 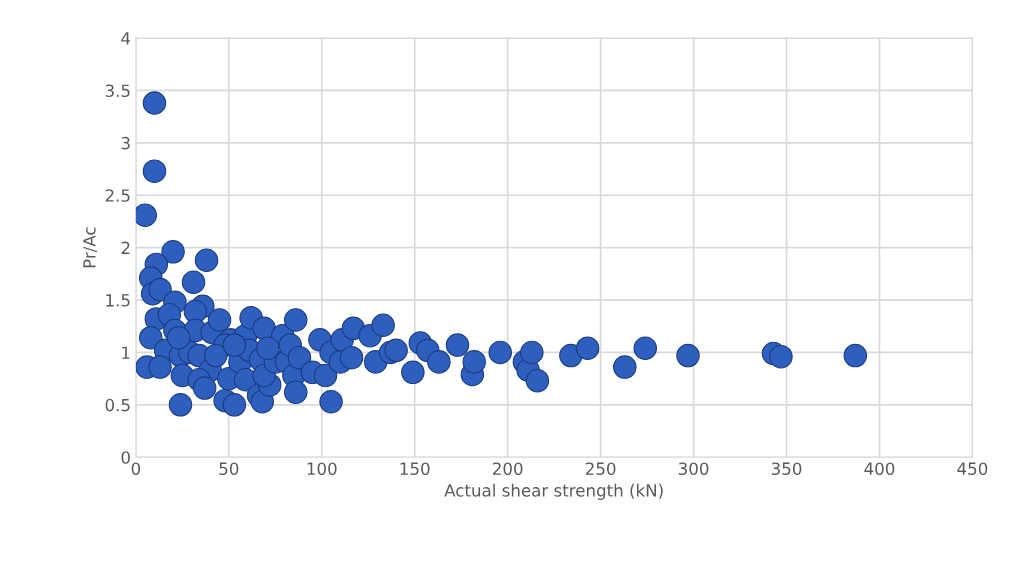 What do you see at coordinates (125, 457) in the screenshot?
I see `y-tick-label: 0` at bounding box center [125, 457].